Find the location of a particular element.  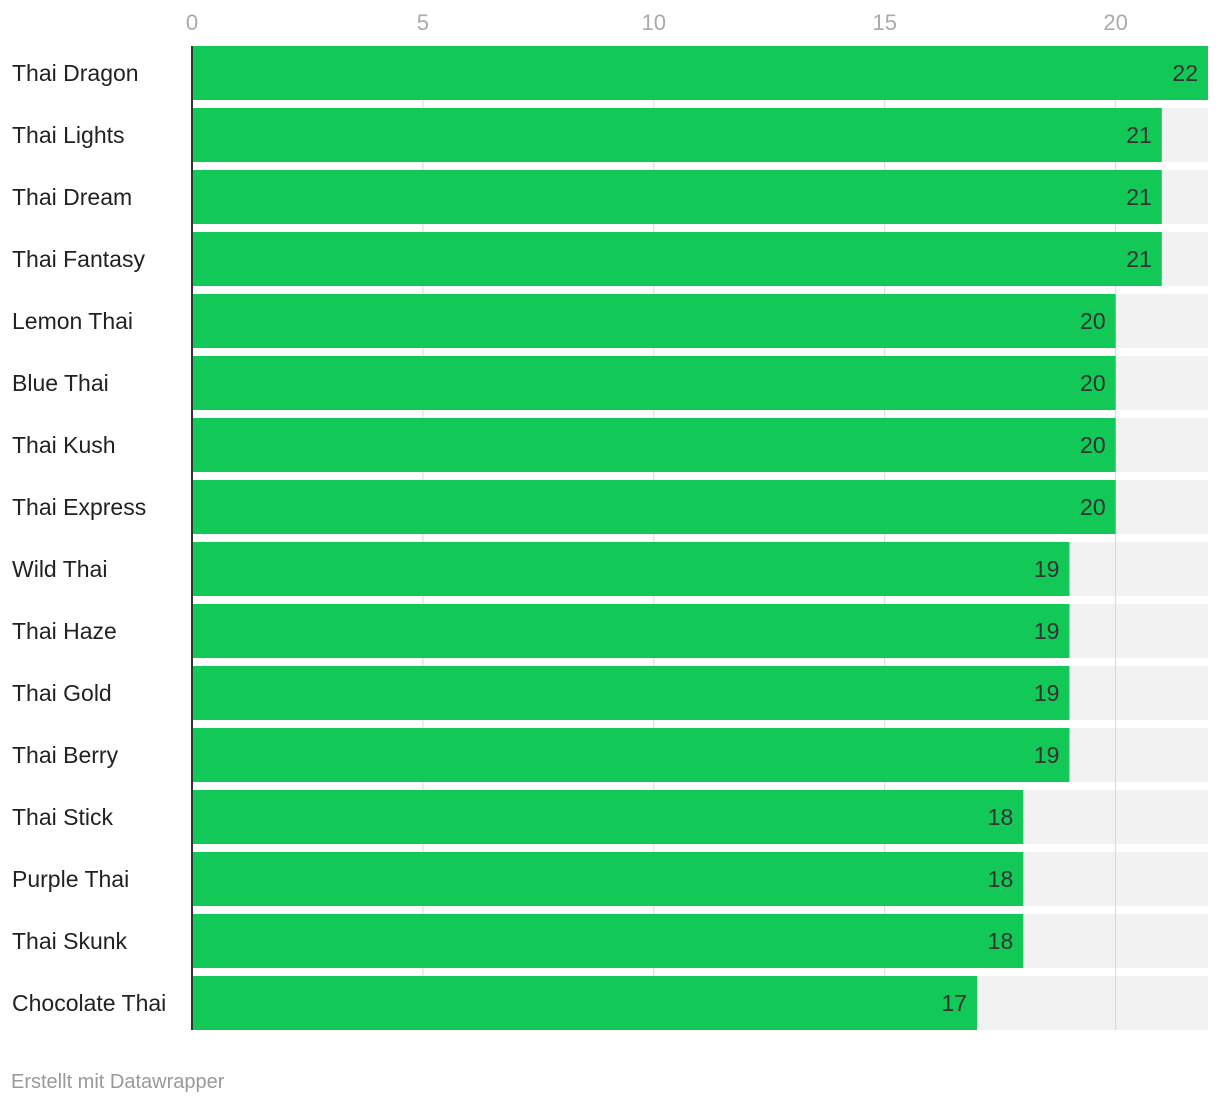

category-label: Thai Kush is located at coordinates (64, 445).